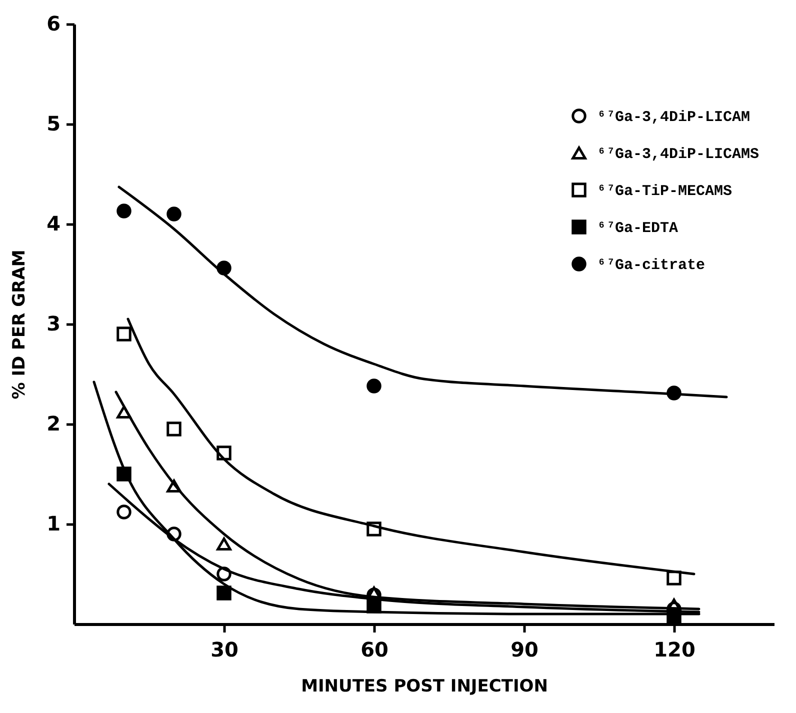 The image size is (796, 713). What do you see at coordinates (524, 650) in the screenshot?
I see `x-tick-label: 90` at bounding box center [524, 650].